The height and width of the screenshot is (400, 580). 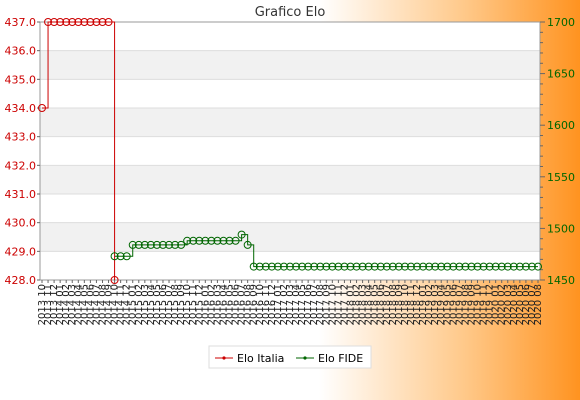 What do you see at coordinates (187, 304) in the screenshot?
I see `x-tick-label: 2015 10` at bounding box center [187, 304].